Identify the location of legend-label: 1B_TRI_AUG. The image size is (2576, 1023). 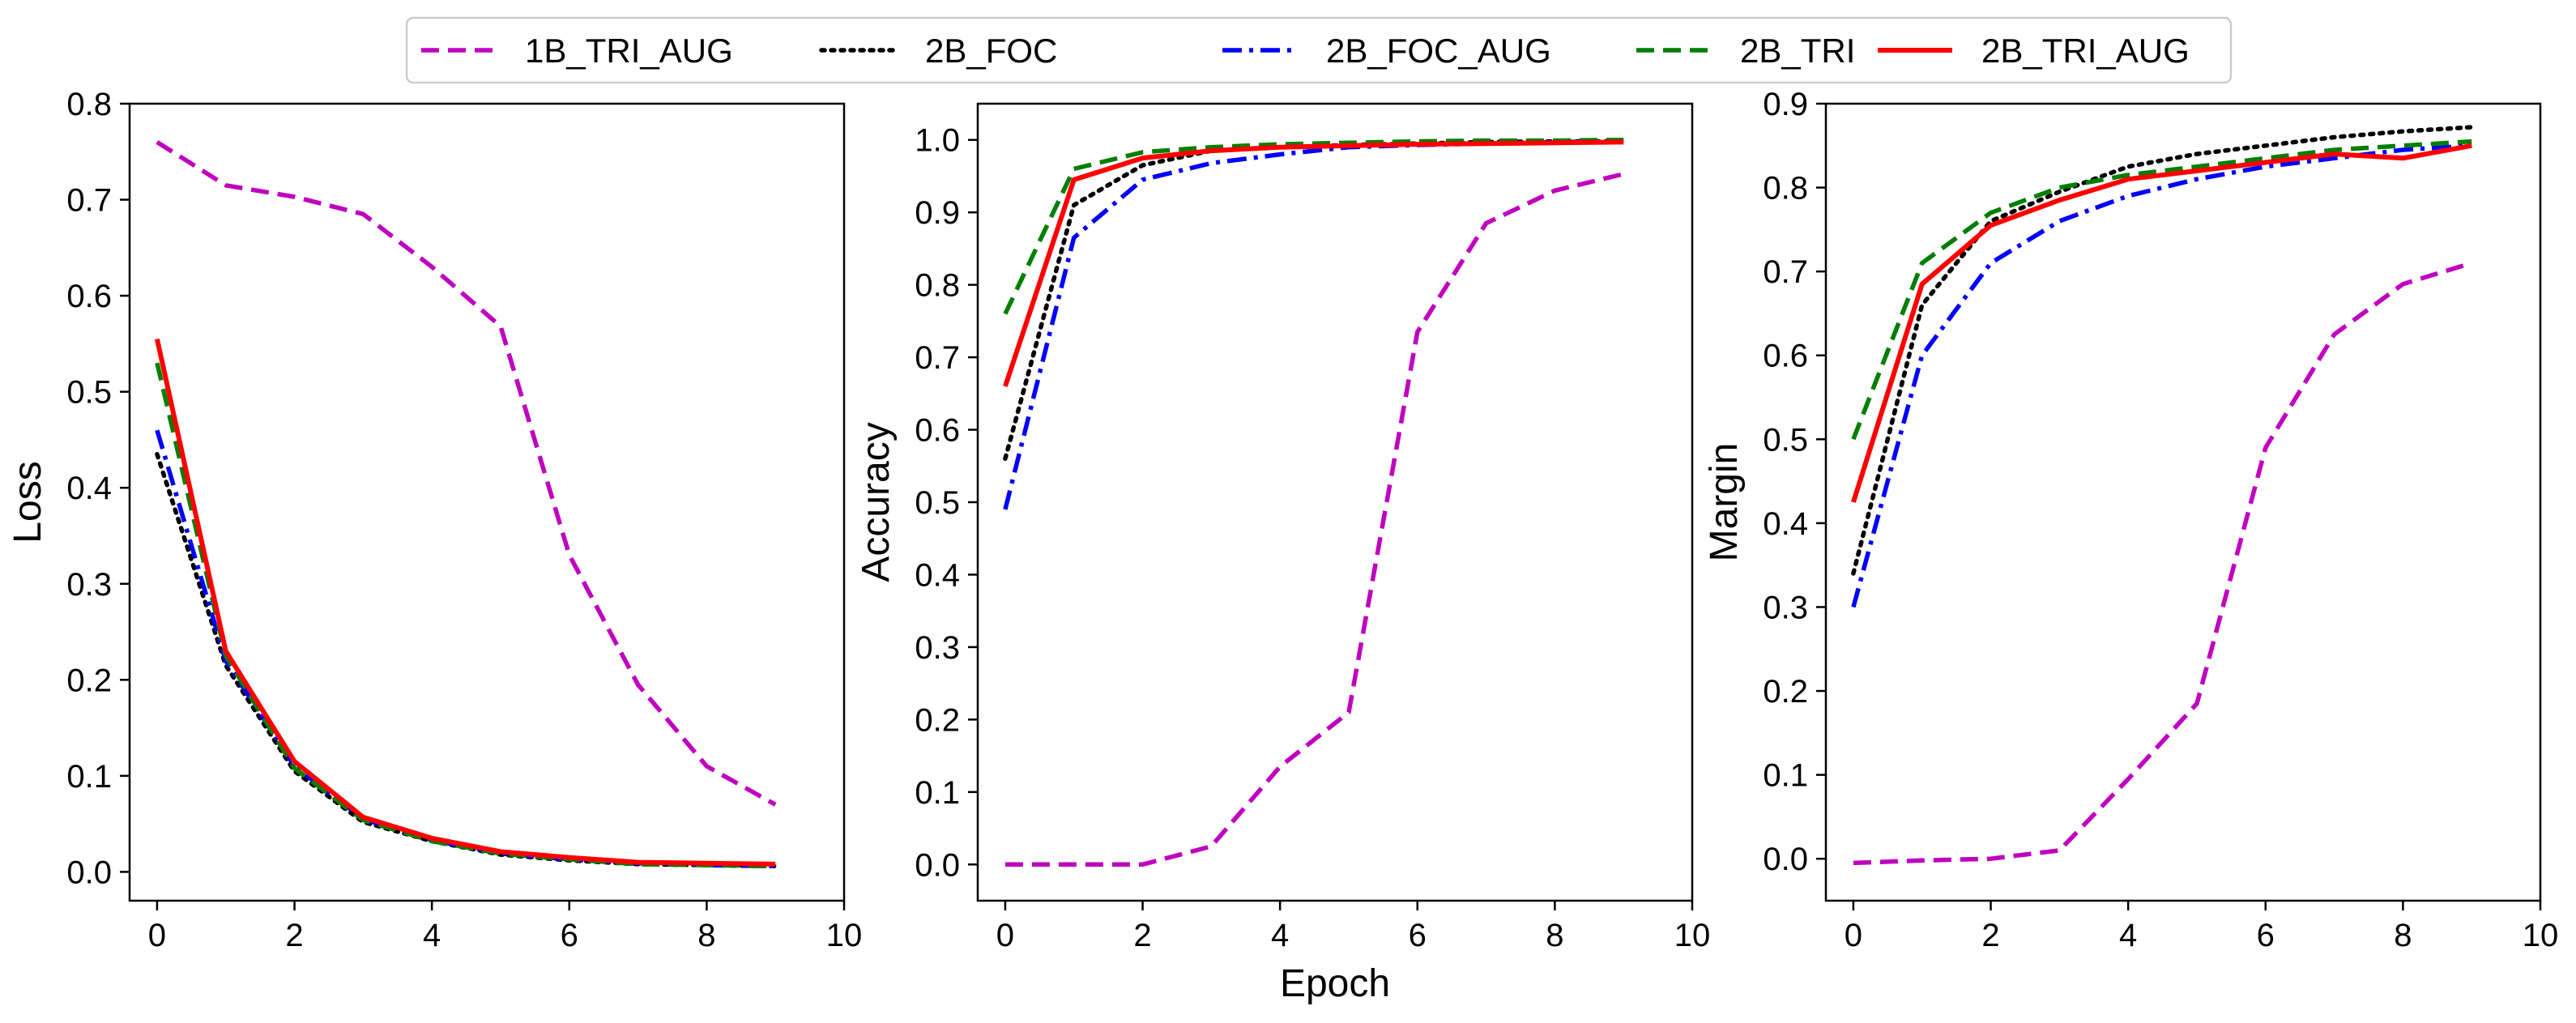
(629, 51).